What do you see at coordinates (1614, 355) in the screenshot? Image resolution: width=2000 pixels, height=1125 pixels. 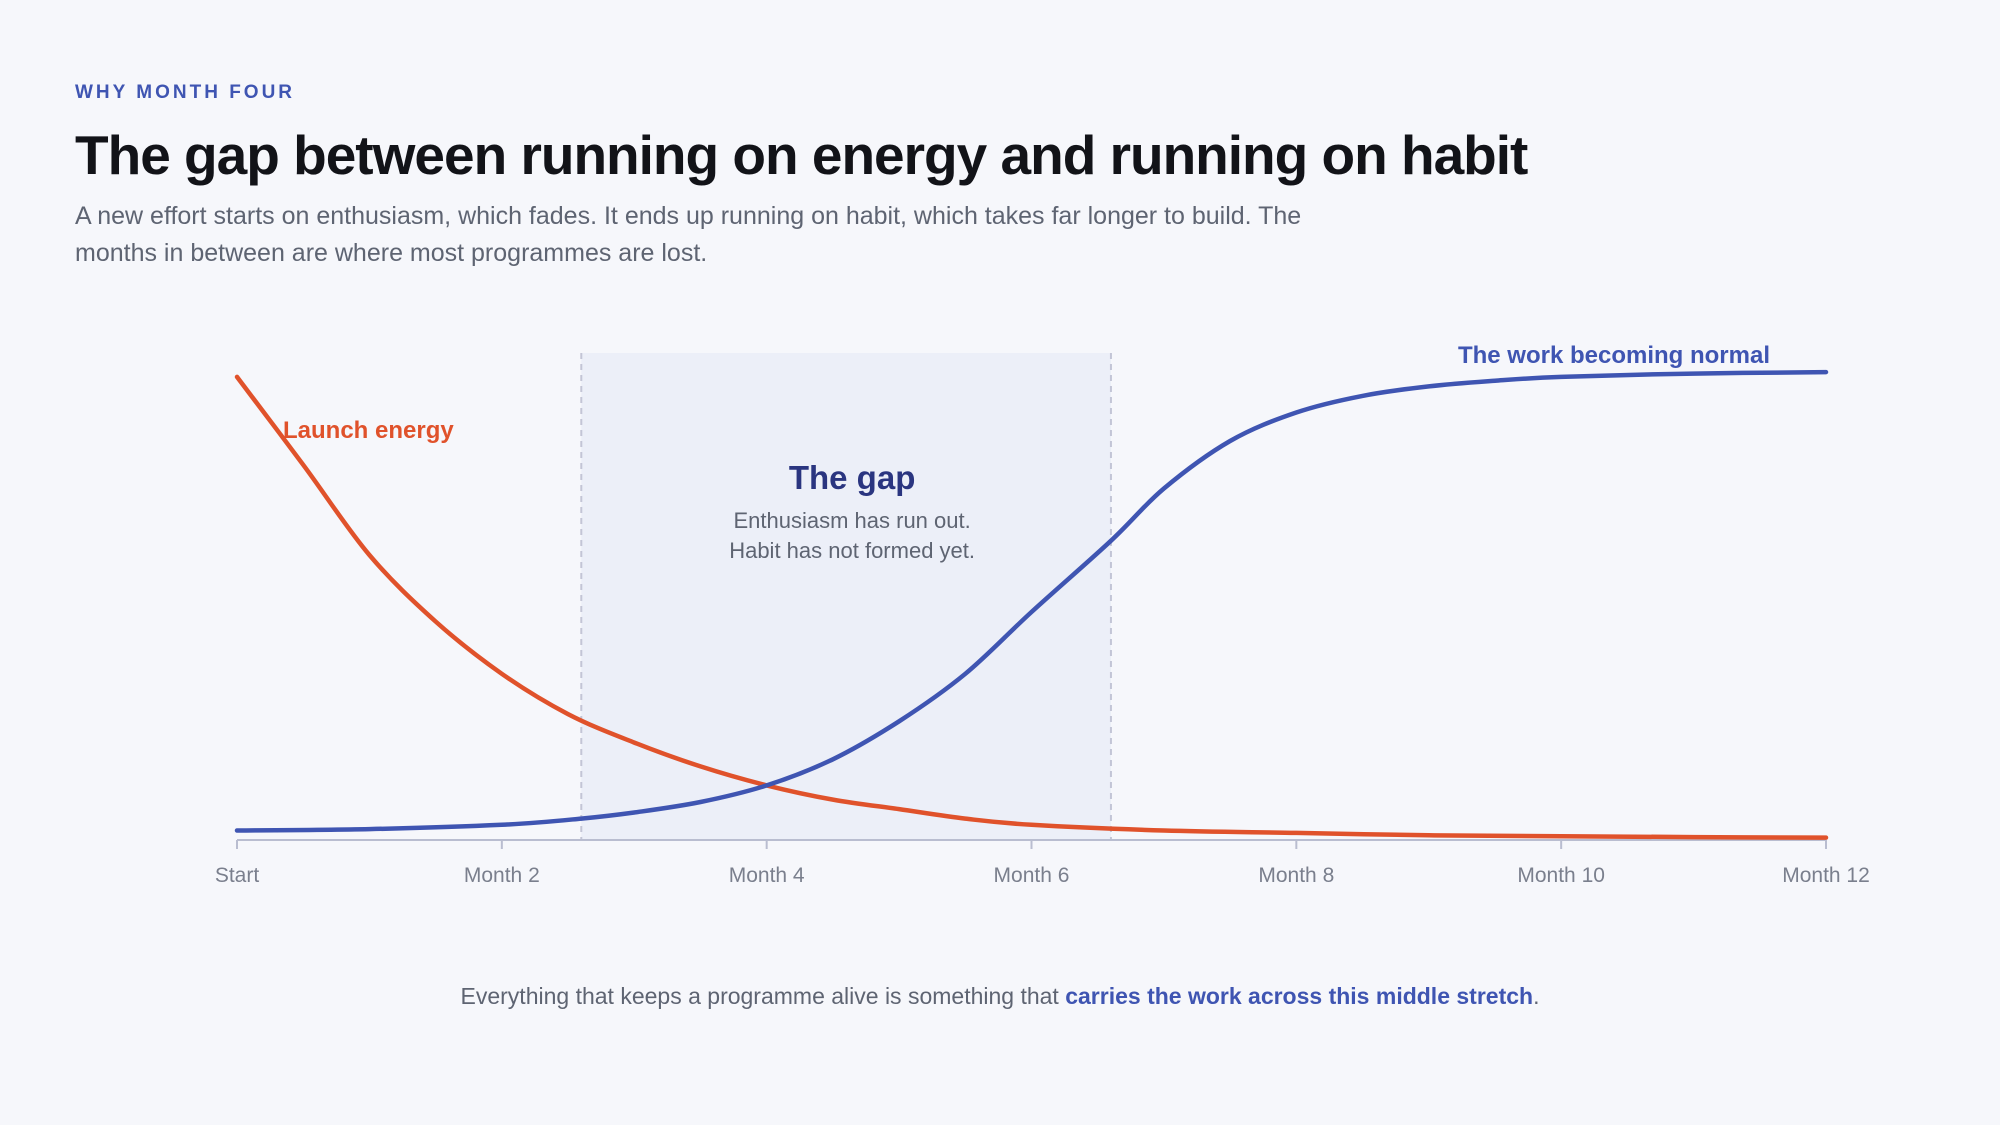 I see `series-label-work-becoming-normal: The work becoming normal` at bounding box center [1614, 355].